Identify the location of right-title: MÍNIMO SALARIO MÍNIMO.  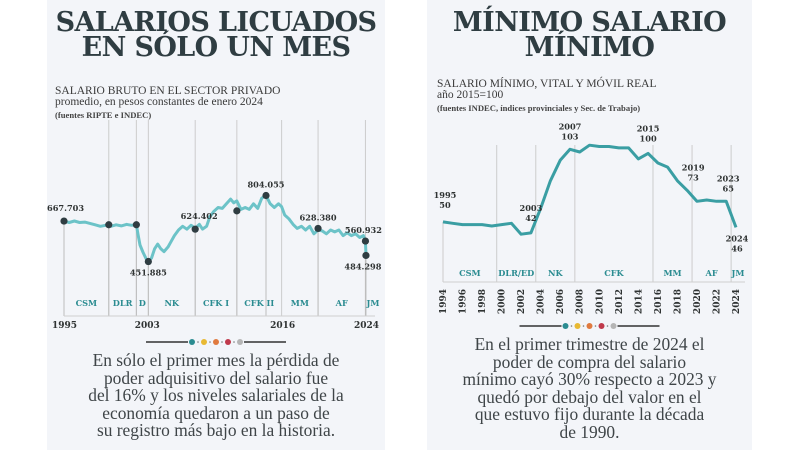
(589, 34).